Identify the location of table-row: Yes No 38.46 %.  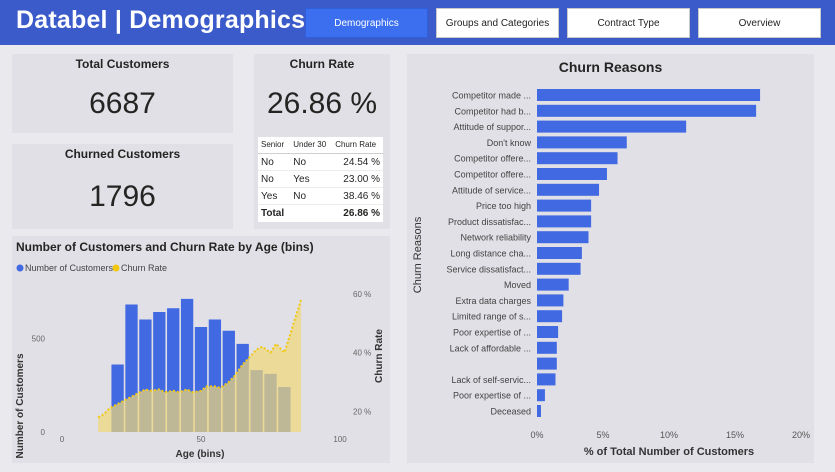
(320, 196).